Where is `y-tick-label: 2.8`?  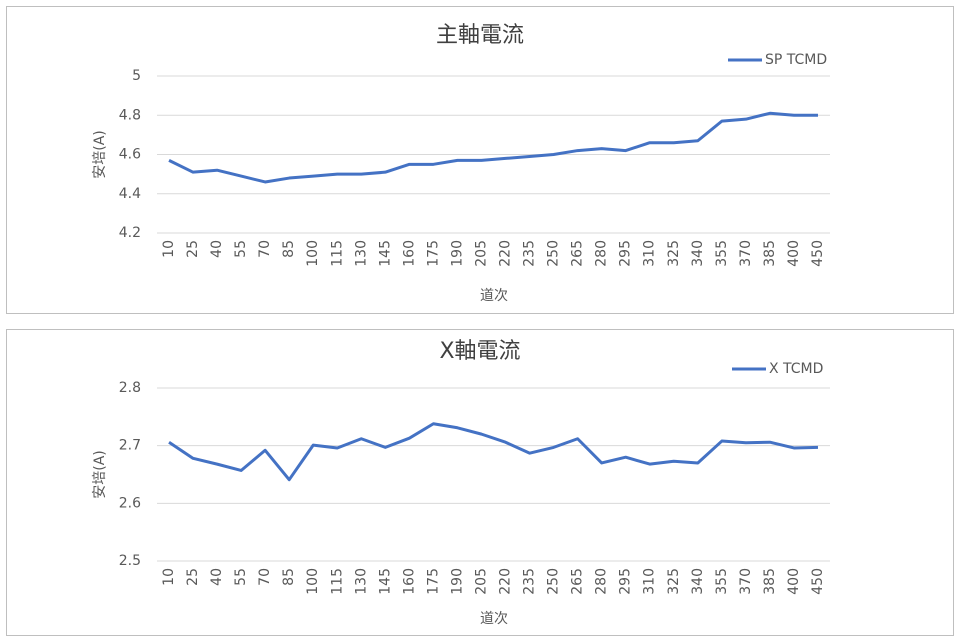
y-tick-label: 2.8 is located at coordinates (130, 388).